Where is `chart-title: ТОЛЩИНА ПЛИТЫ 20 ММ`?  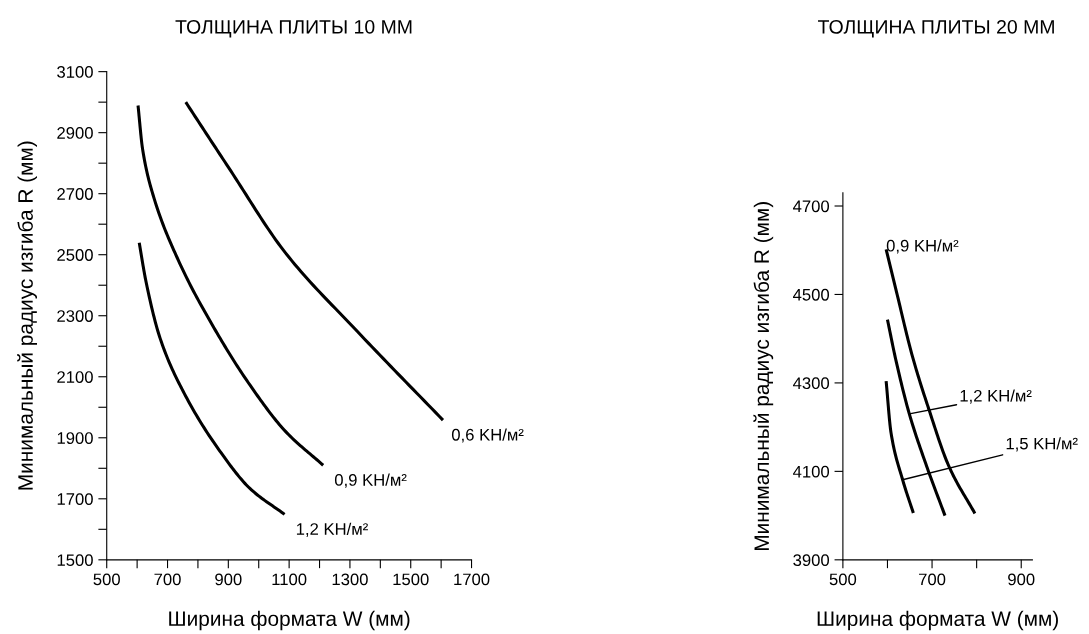 chart-title: ТОЛЩИНА ПЛИТЫ 20 ММ is located at coordinates (936, 28).